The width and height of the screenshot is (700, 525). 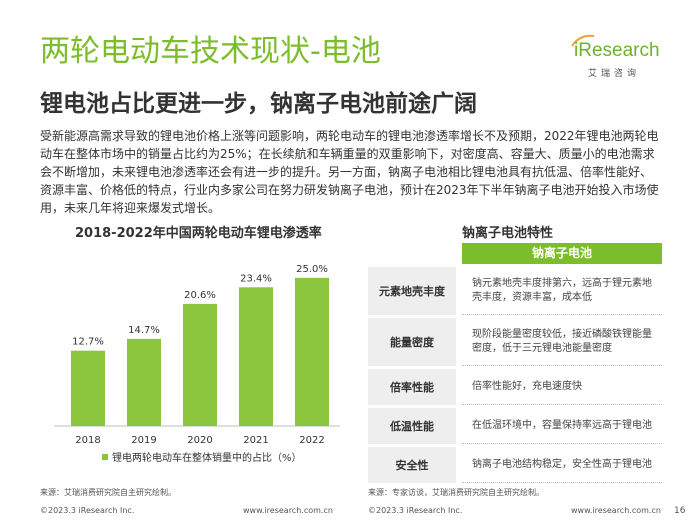 What do you see at coordinates (311, 440) in the screenshot?
I see `x-tick-label: 2022` at bounding box center [311, 440].